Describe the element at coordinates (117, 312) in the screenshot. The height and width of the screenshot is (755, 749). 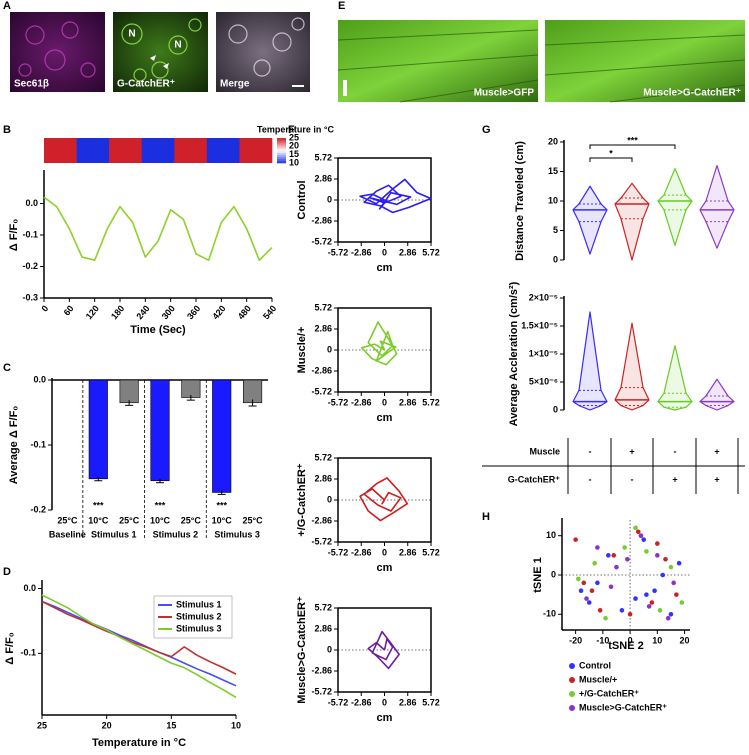
I see `x-tick-label: 180` at that location.